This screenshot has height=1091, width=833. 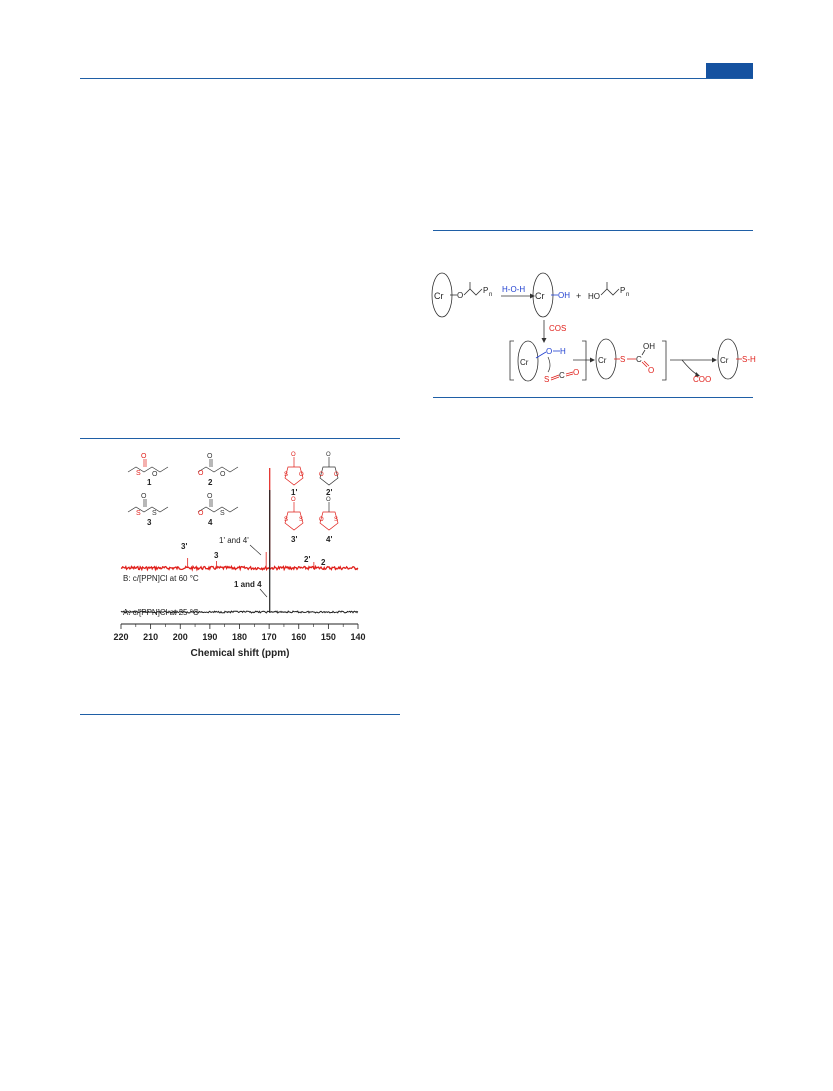 I want to click on o-1: O, so click(x=460, y=295).